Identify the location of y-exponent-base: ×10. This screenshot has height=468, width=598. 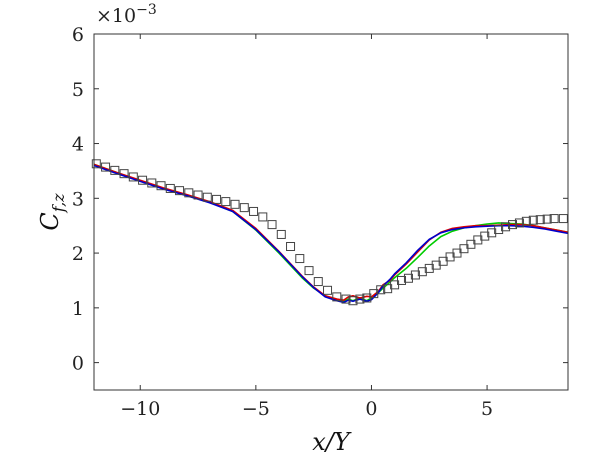
(116, 16).